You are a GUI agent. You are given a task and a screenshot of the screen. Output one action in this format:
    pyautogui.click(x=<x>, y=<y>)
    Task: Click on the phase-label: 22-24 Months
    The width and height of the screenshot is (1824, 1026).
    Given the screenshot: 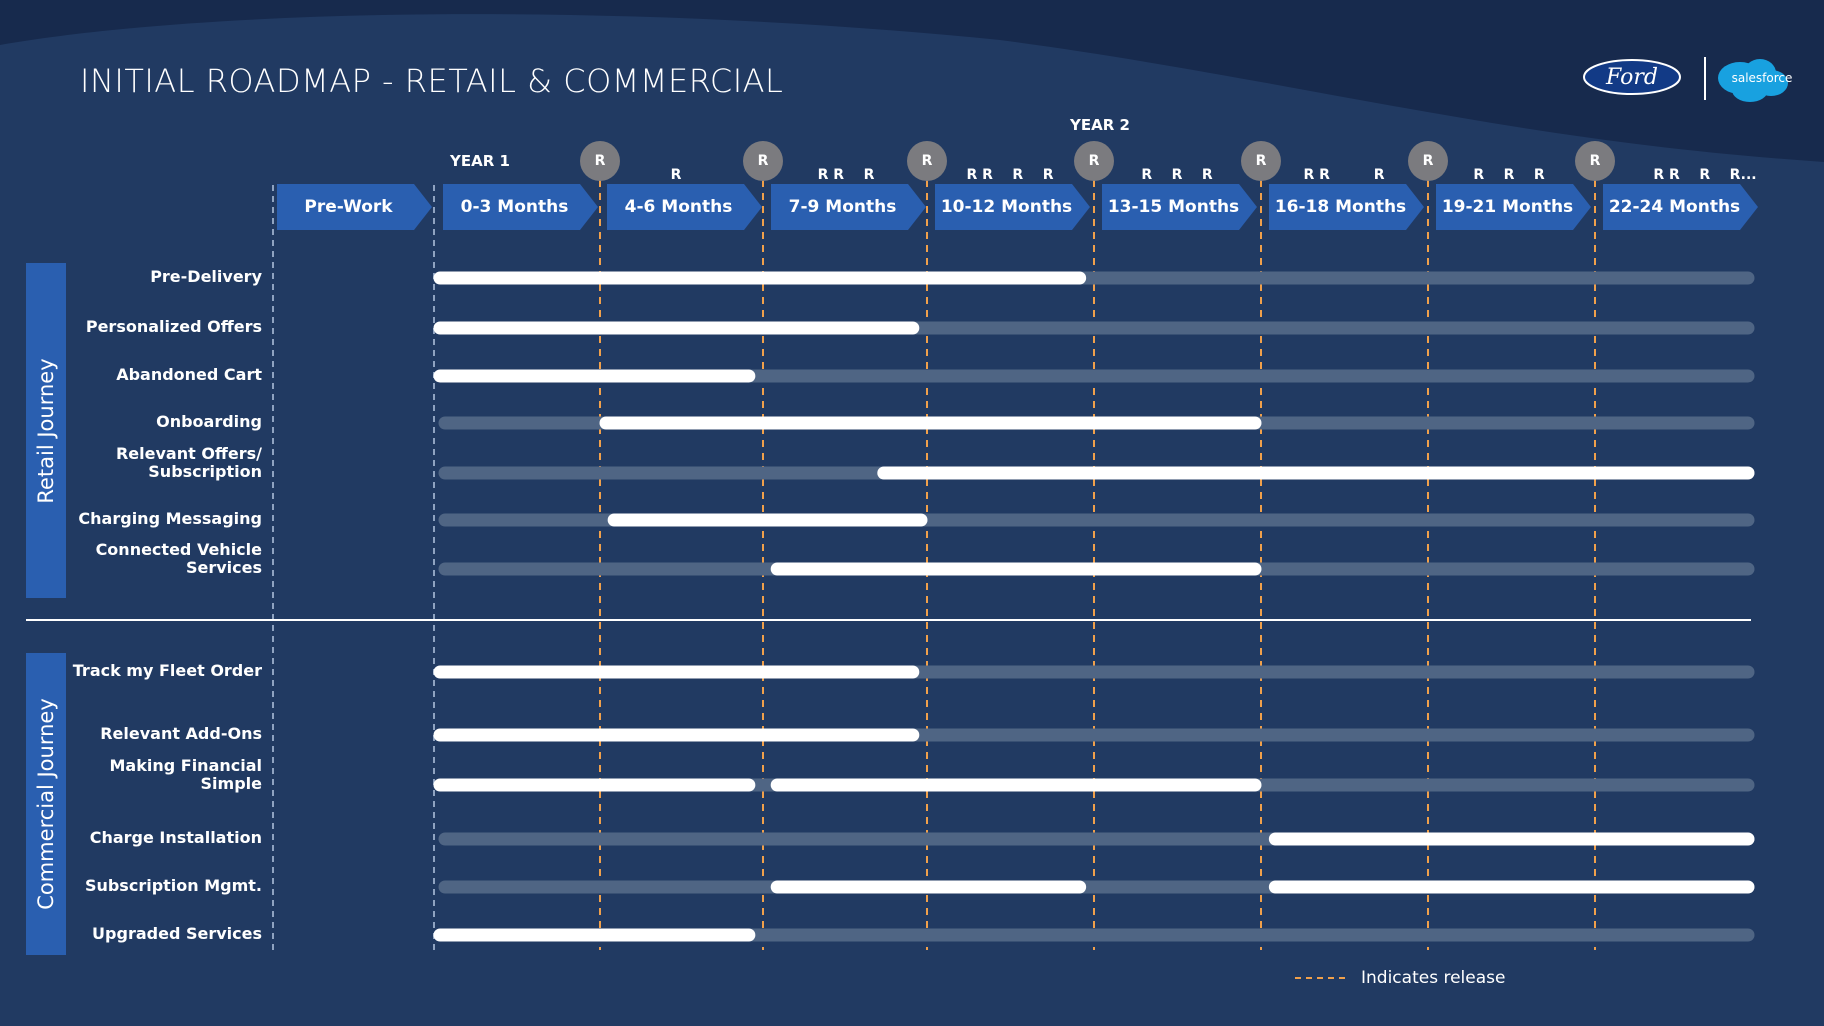 What is the action you would take?
    pyautogui.click(x=1674, y=207)
    